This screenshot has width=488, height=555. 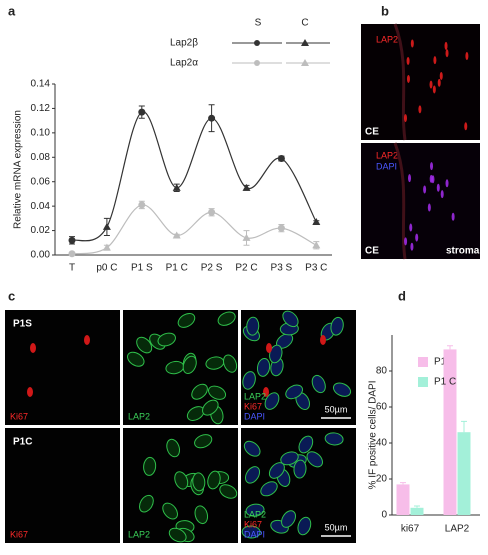 I want to click on y-tick-label: 0.10, so click(x=41, y=132).